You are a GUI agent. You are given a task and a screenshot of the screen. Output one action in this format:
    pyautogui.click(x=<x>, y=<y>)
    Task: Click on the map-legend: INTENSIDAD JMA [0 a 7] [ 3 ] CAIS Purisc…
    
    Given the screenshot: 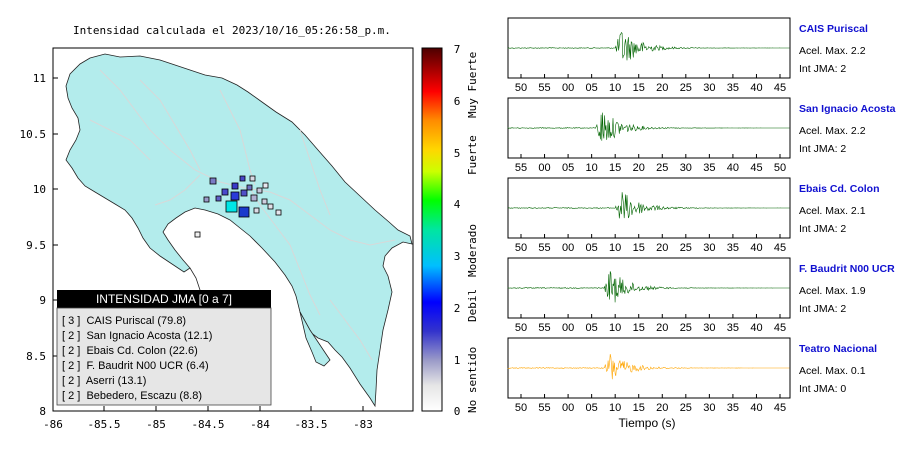 What is the action you would take?
    pyautogui.click(x=164, y=348)
    